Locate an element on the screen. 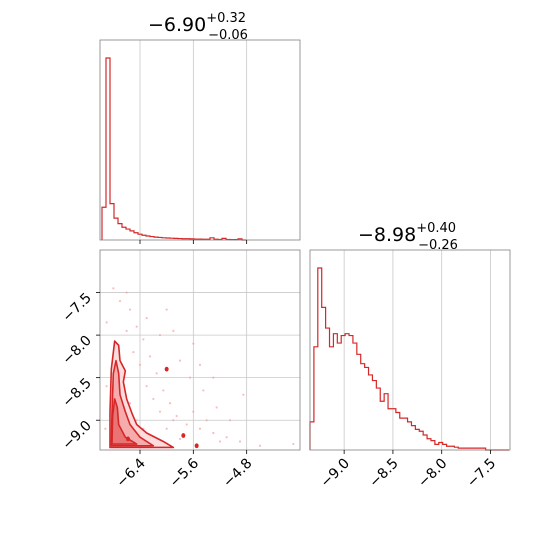  x-tick-label: −9.0 is located at coordinates (335, 473).